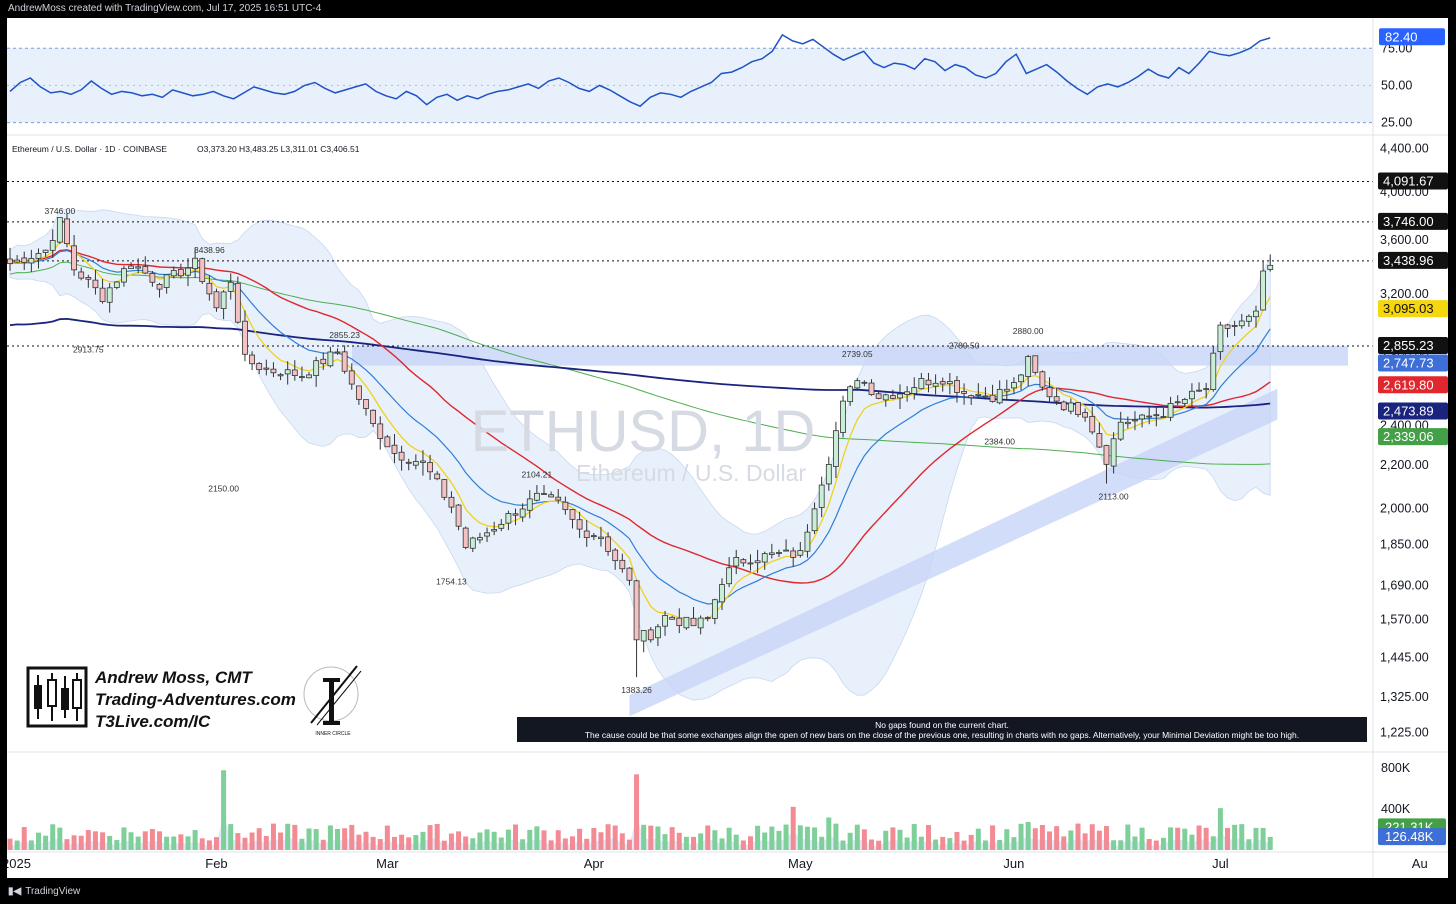  Describe the element at coordinates (1013, 863) in the screenshot. I see `time-tick-label: Jun` at that location.